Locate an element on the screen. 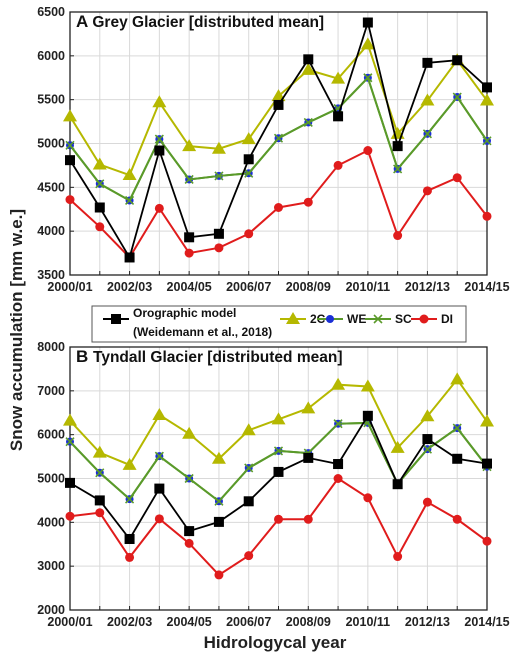  series-c2 is located at coordinates (278, 421).